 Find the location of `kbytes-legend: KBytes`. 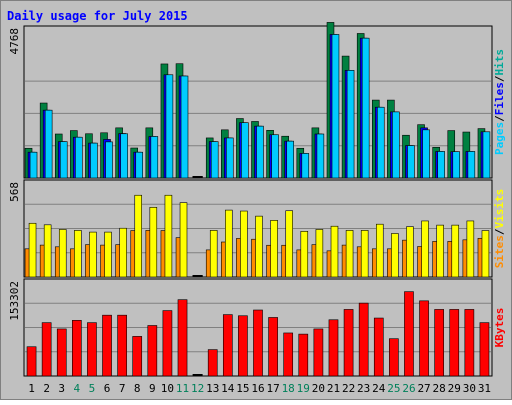

kbytes-legend: KBytes is located at coordinates (499, 328).